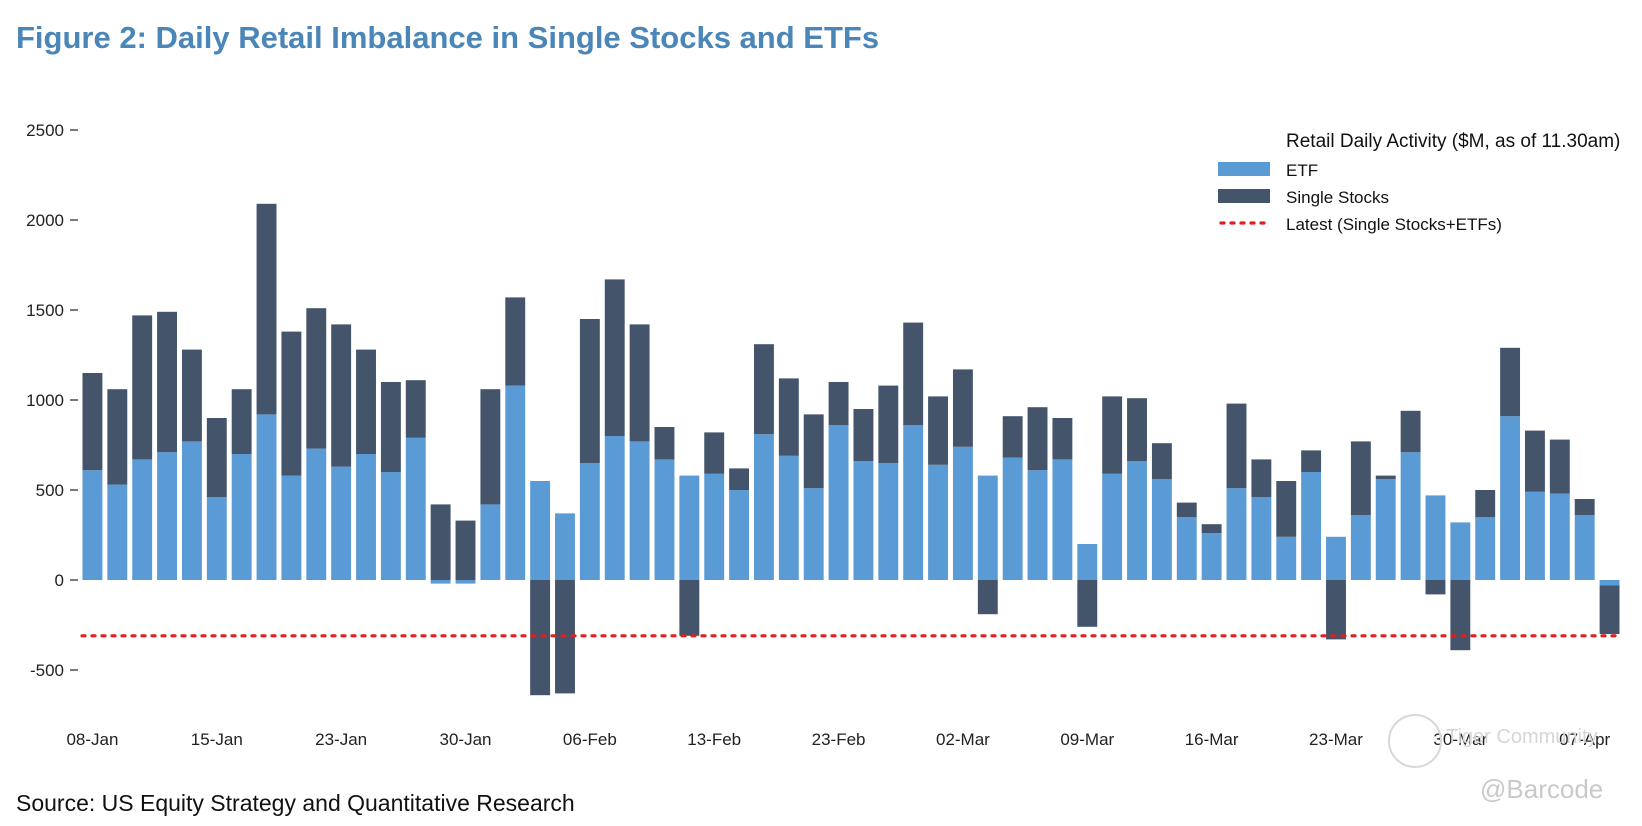  What do you see at coordinates (1460, 739) in the screenshot?
I see `x-tick-label: 30-Mar` at bounding box center [1460, 739].